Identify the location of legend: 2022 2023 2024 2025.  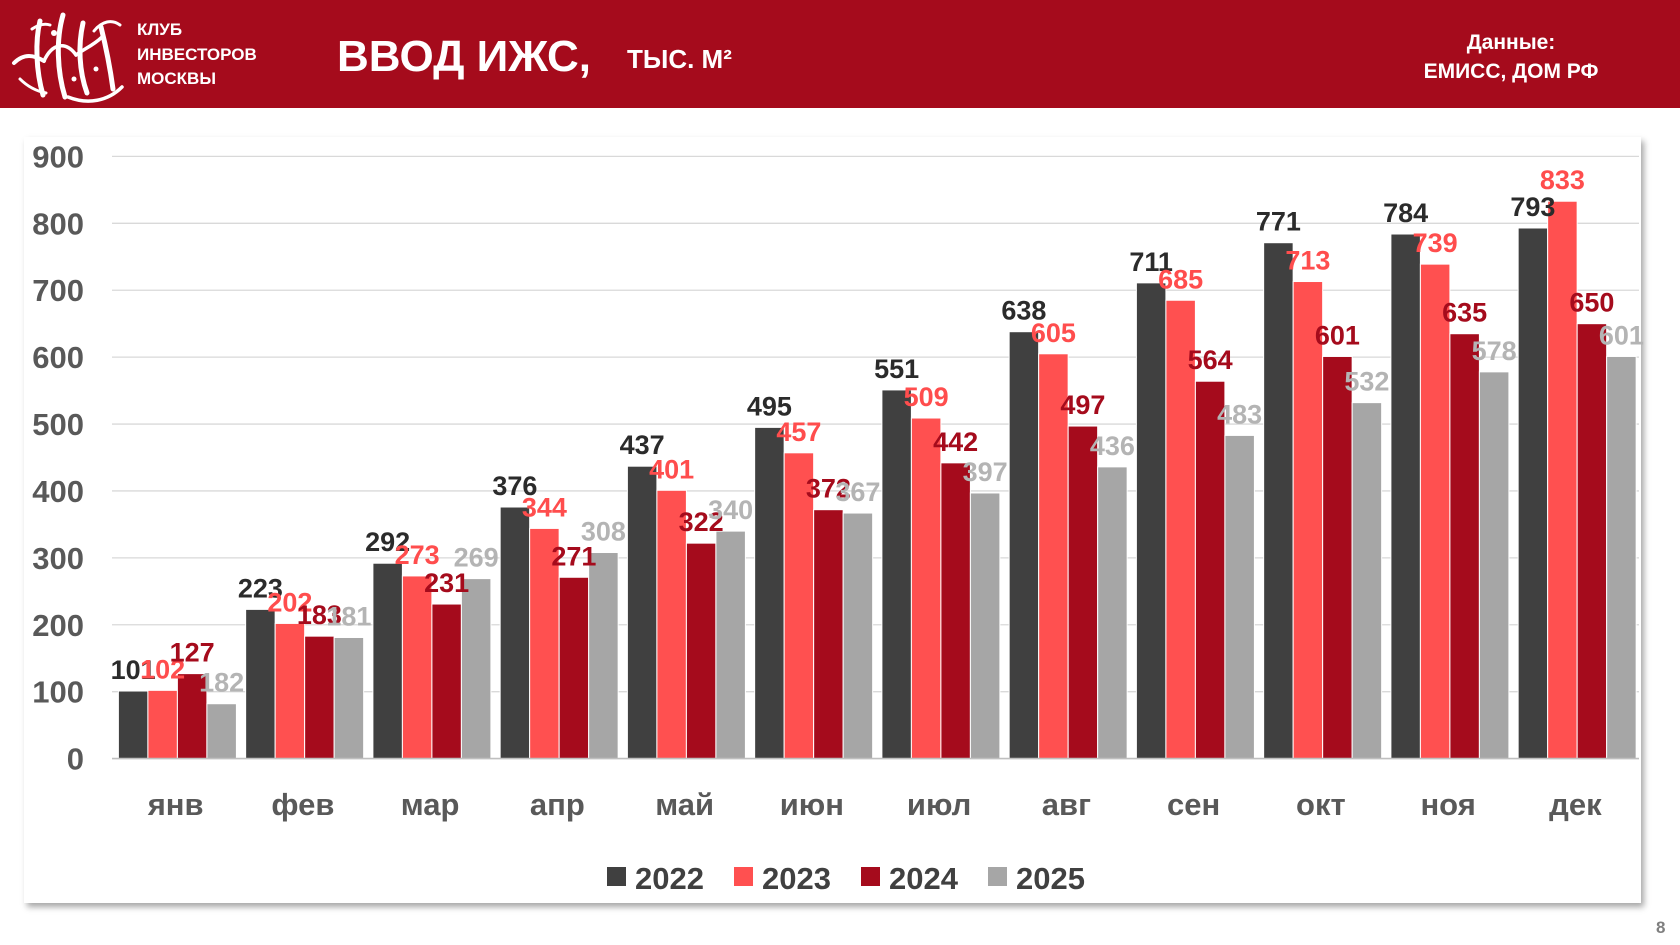
(846, 878).